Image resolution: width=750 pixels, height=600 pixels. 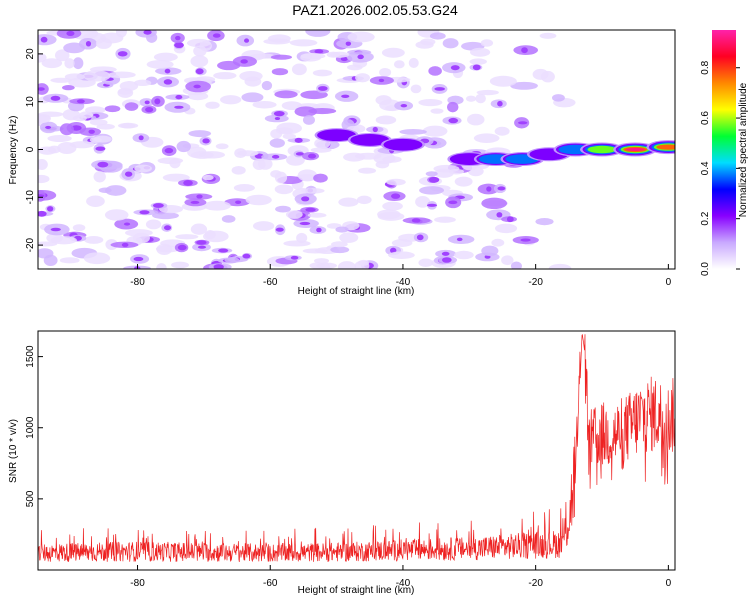 I want to click on colorbar-tick-label: 0.8, so click(x=705, y=67).